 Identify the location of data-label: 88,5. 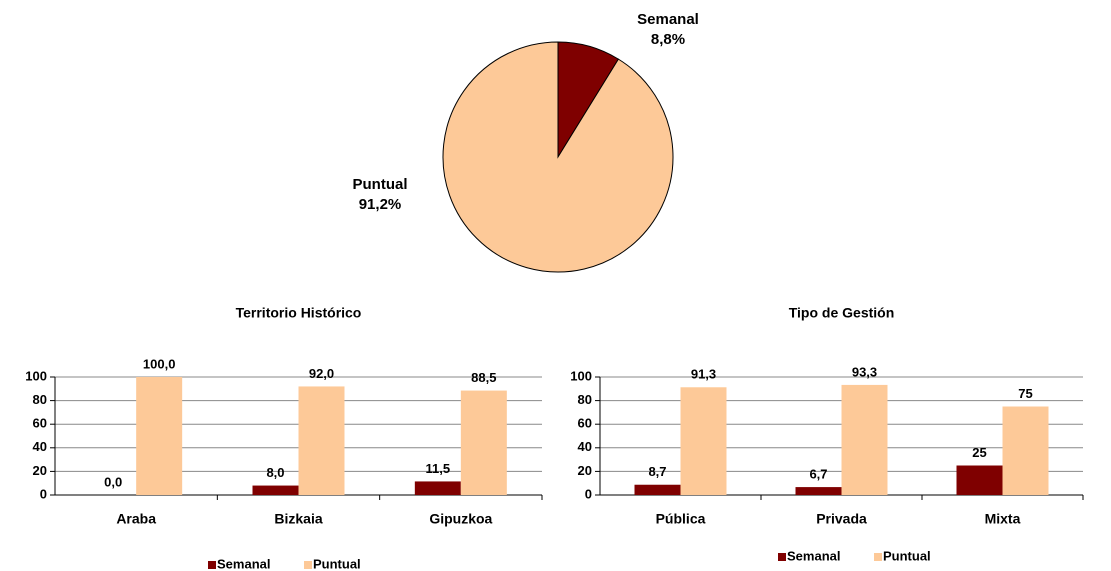
(483, 377).